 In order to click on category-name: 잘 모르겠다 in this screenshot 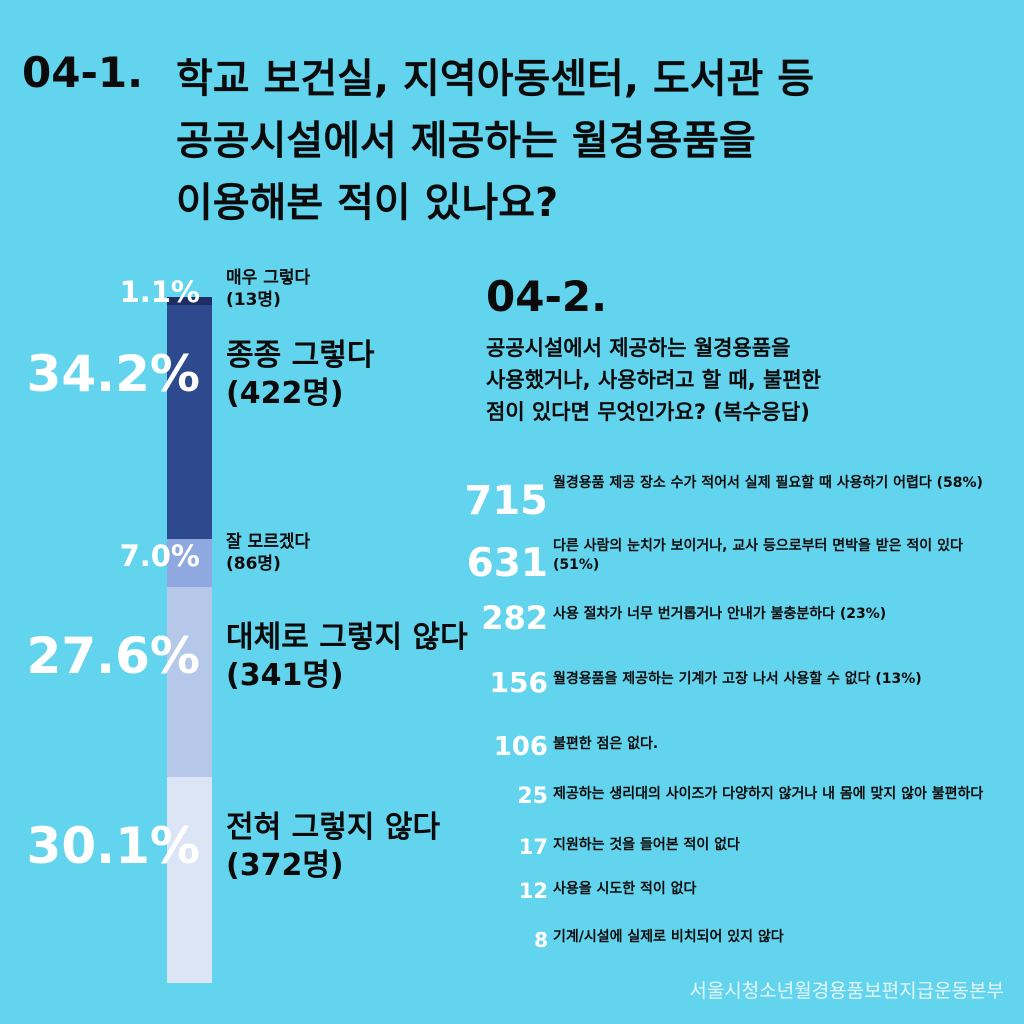, I will do `click(268, 542)`.